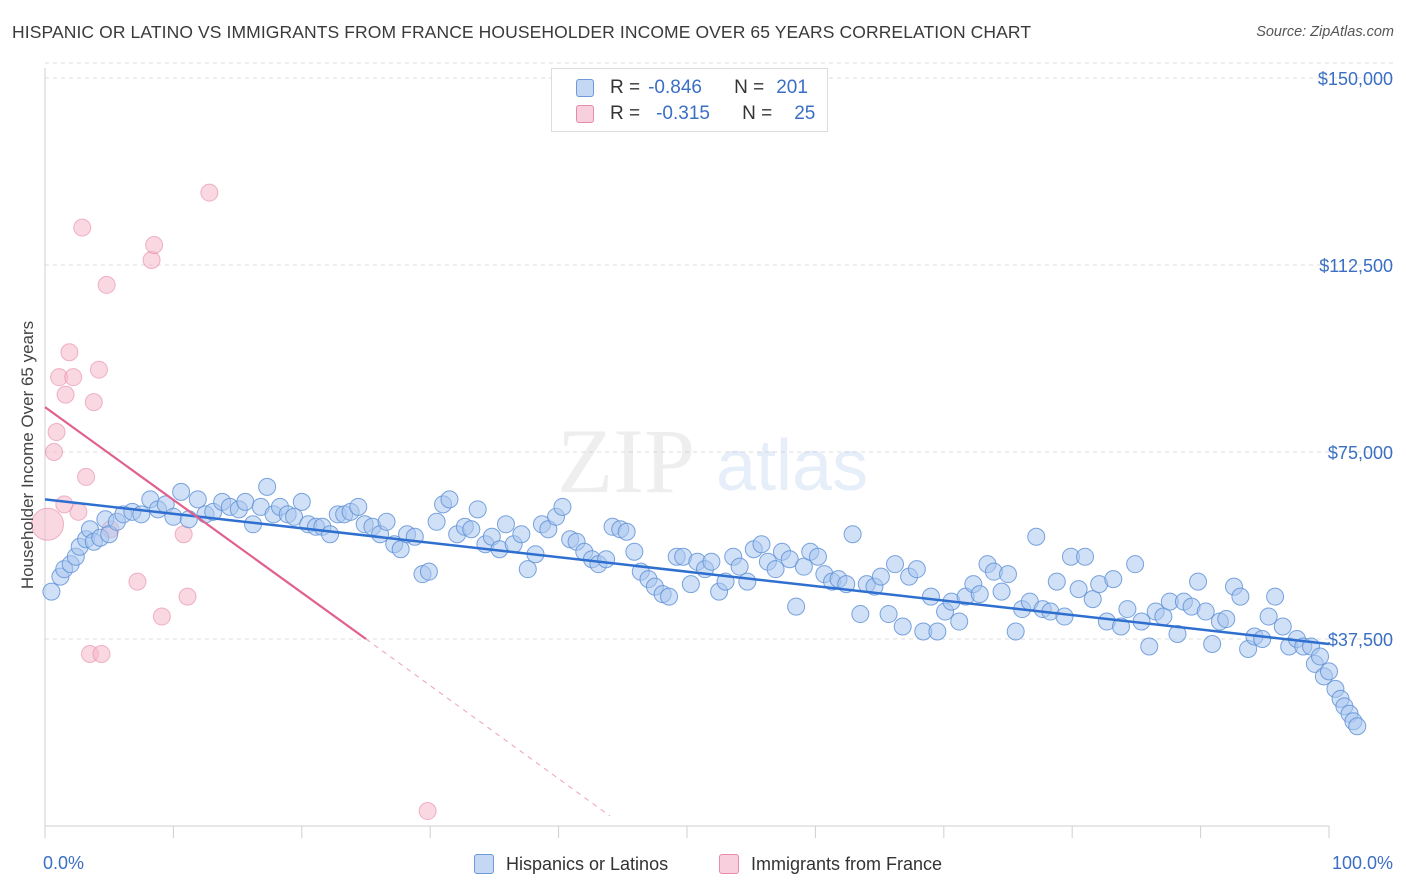  Describe the element at coordinates (675, 87) in the screenshot. I see `r-value: -0.846` at that location.